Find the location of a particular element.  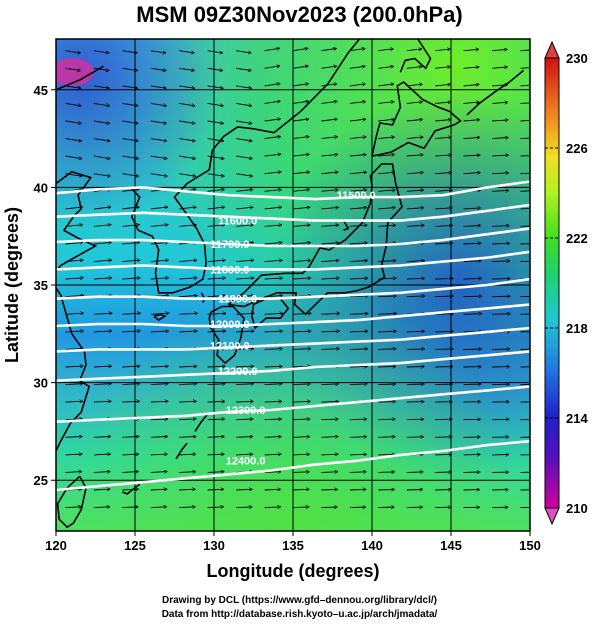

colorbar-tick-label: 230 is located at coordinates (577, 58).